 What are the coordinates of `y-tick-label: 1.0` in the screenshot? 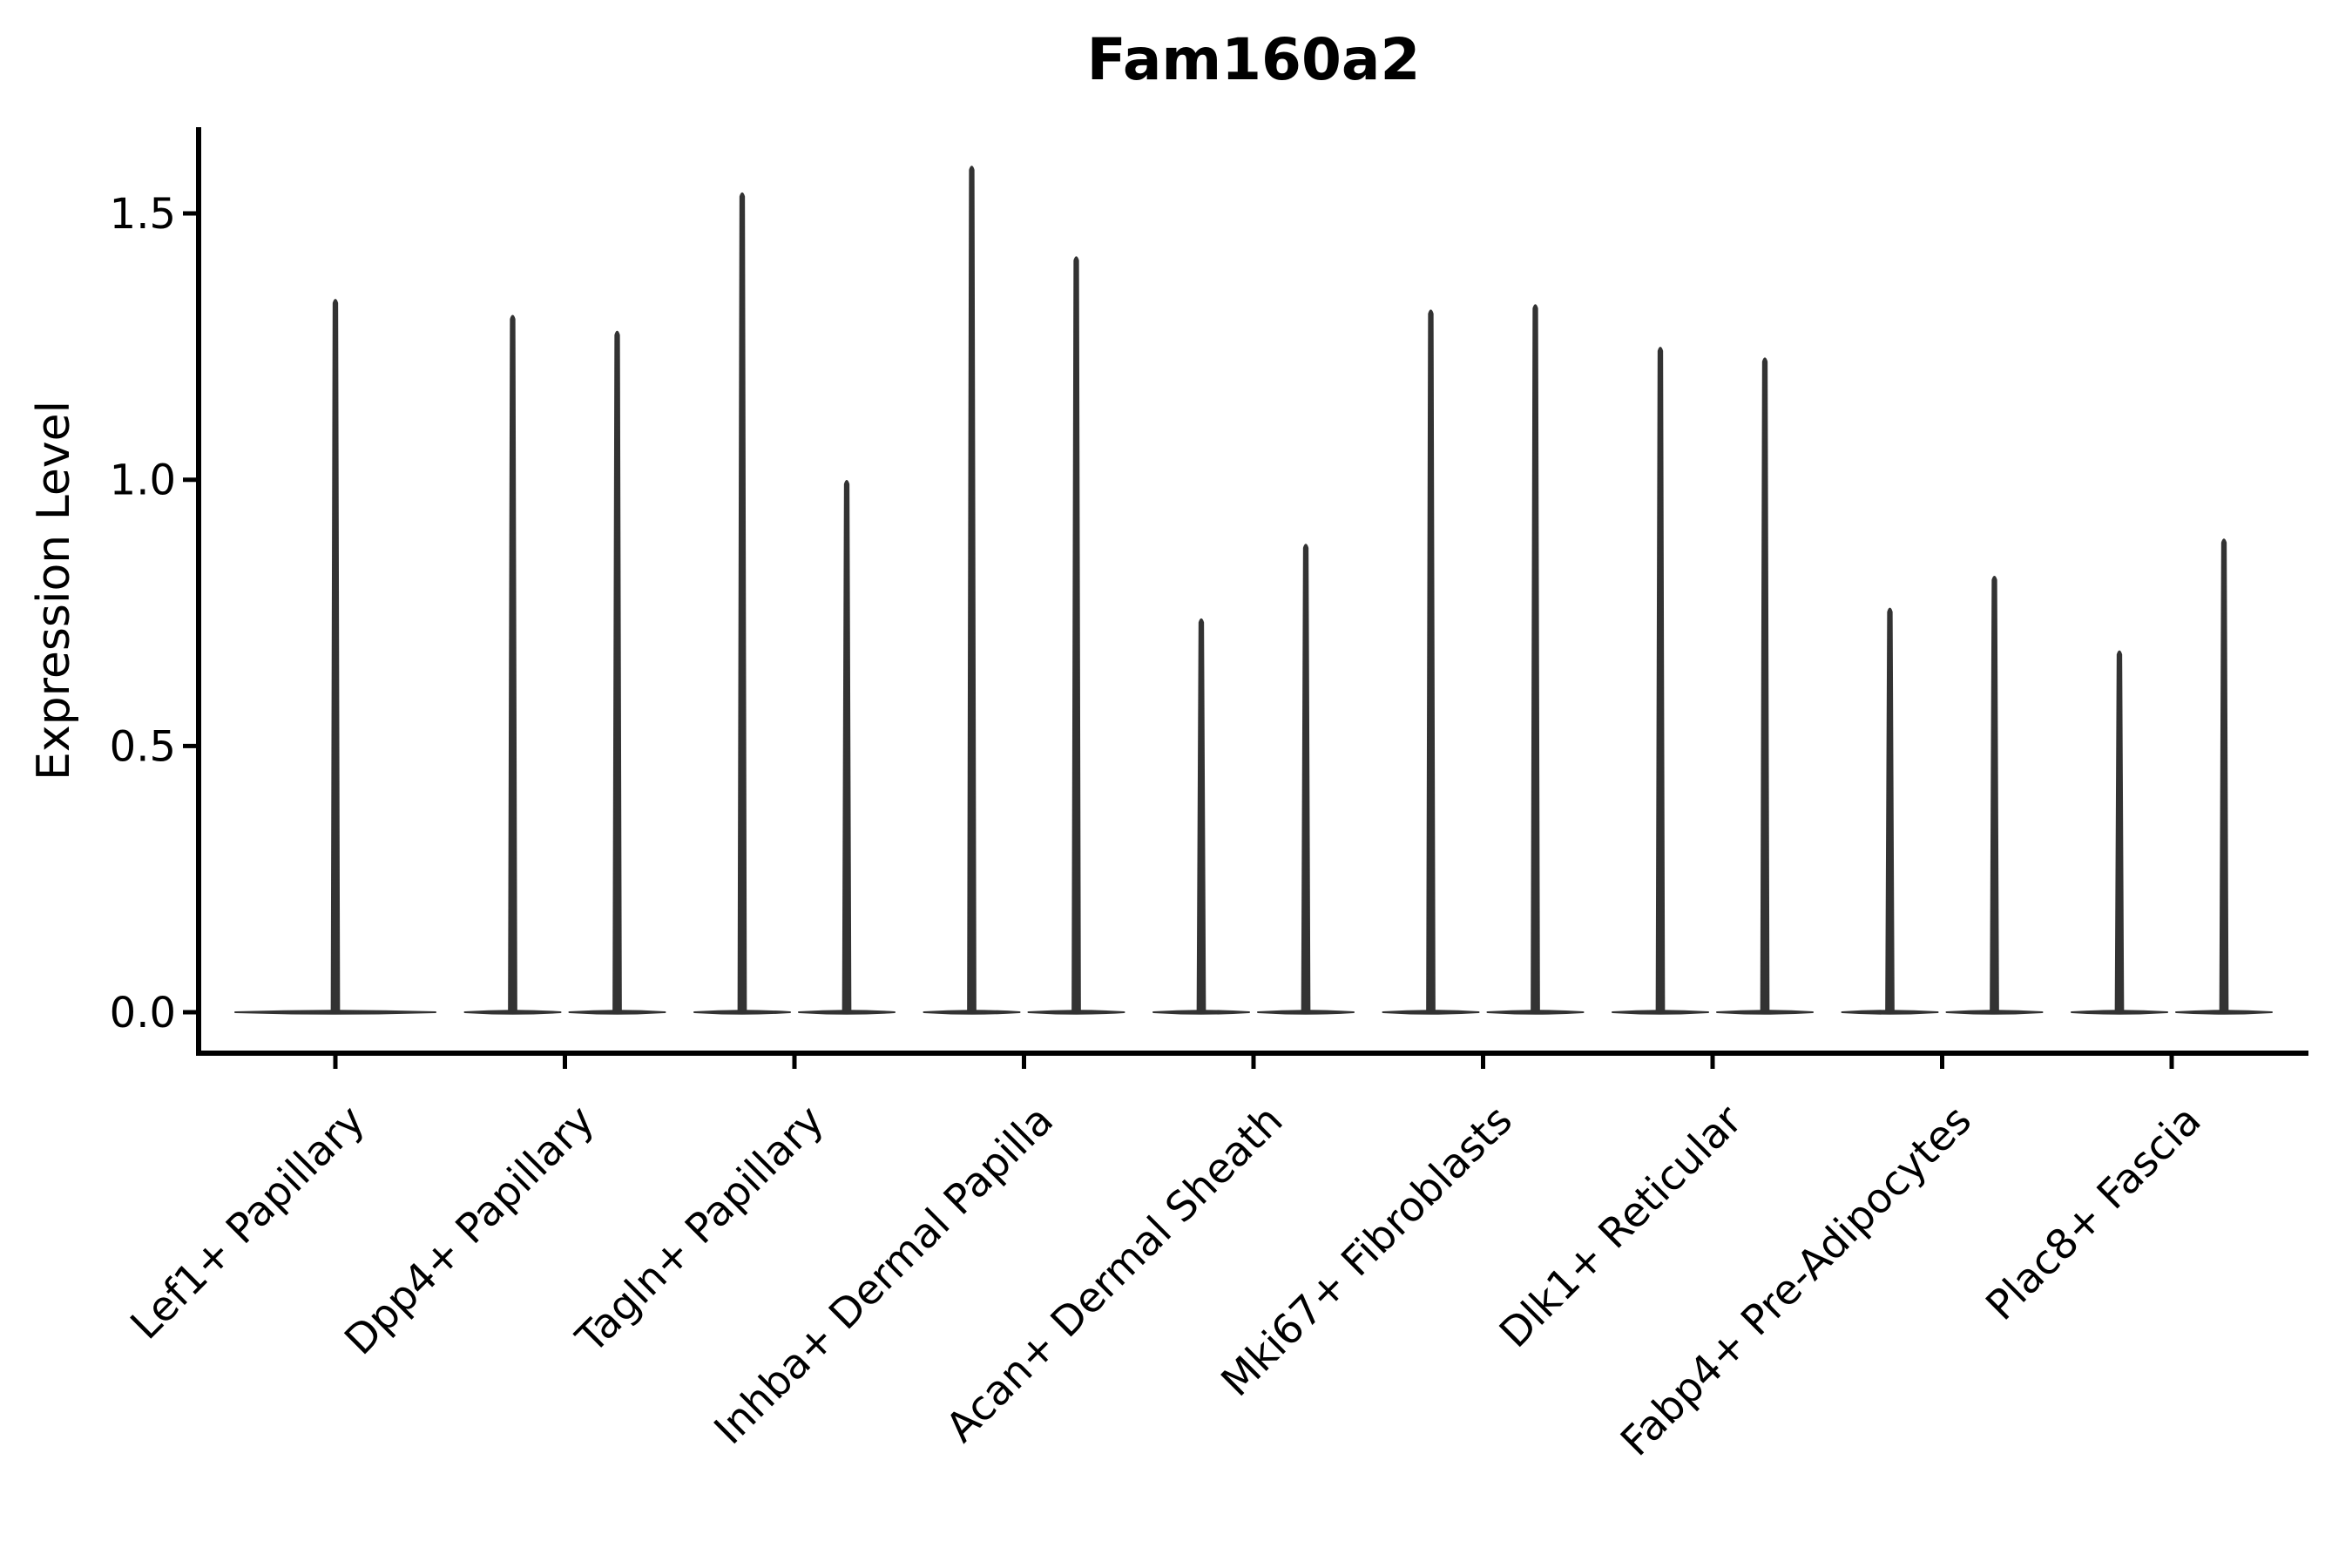 It's located at (143, 480).